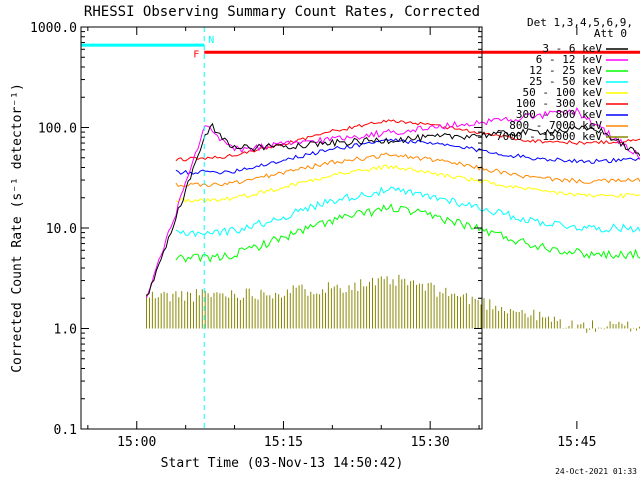 Image resolution: width=640 pixels, height=480 pixels. What do you see at coordinates (555, 125) in the screenshot?
I see `legend-label: 800 - 7000 keV` at bounding box center [555, 125].